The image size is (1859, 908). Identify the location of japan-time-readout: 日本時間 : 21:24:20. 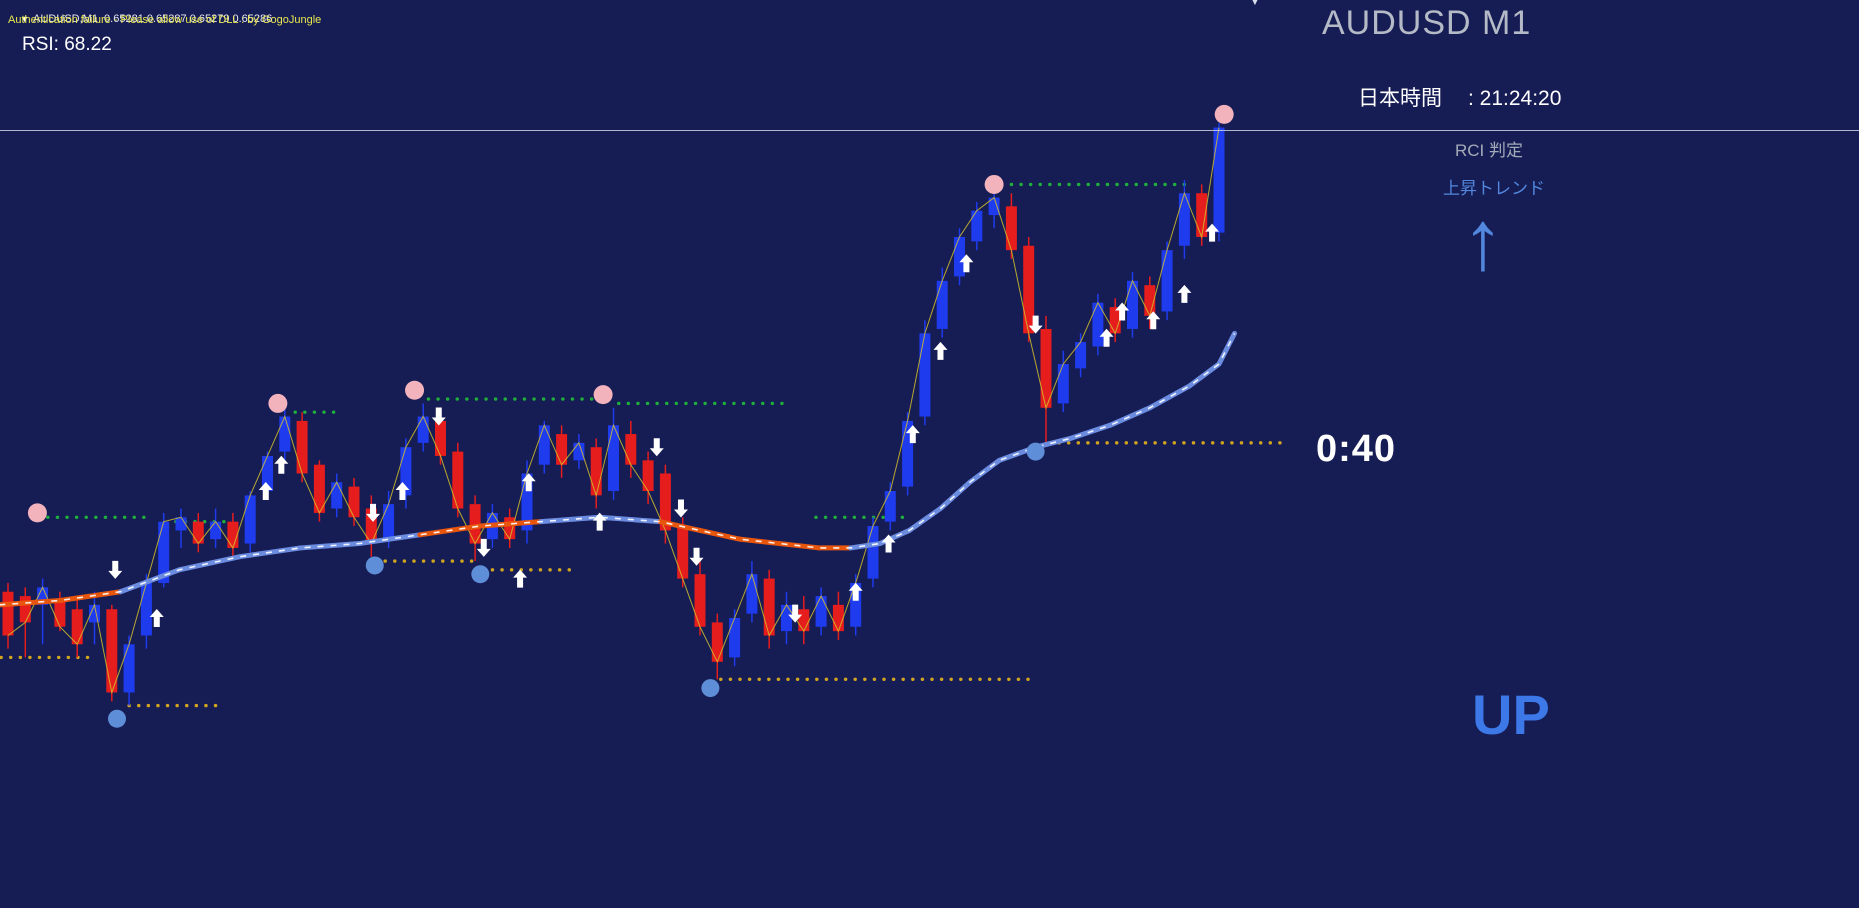
(1459, 97).